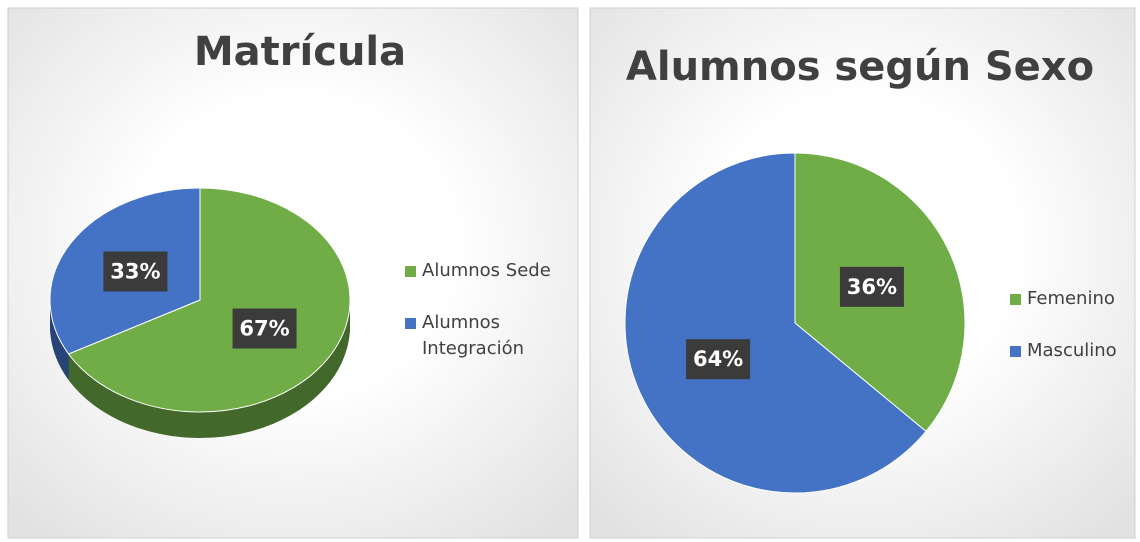 Image resolution: width=1140 pixels, height=542 pixels. I want to click on chart-title: Alumnos según Sexo, so click(860, 67).